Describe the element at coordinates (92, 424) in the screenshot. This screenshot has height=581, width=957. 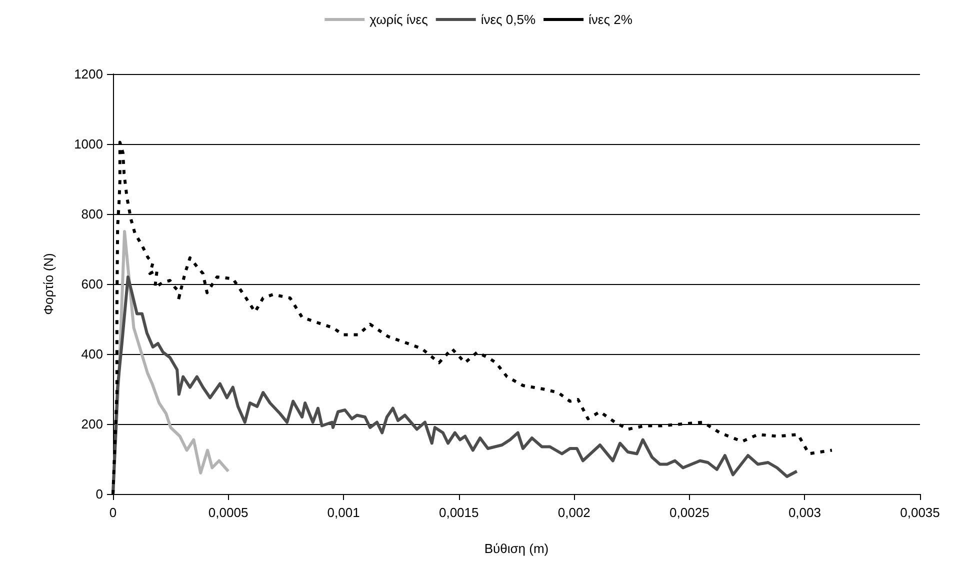
I see `y-tick-label: 200` at that location.